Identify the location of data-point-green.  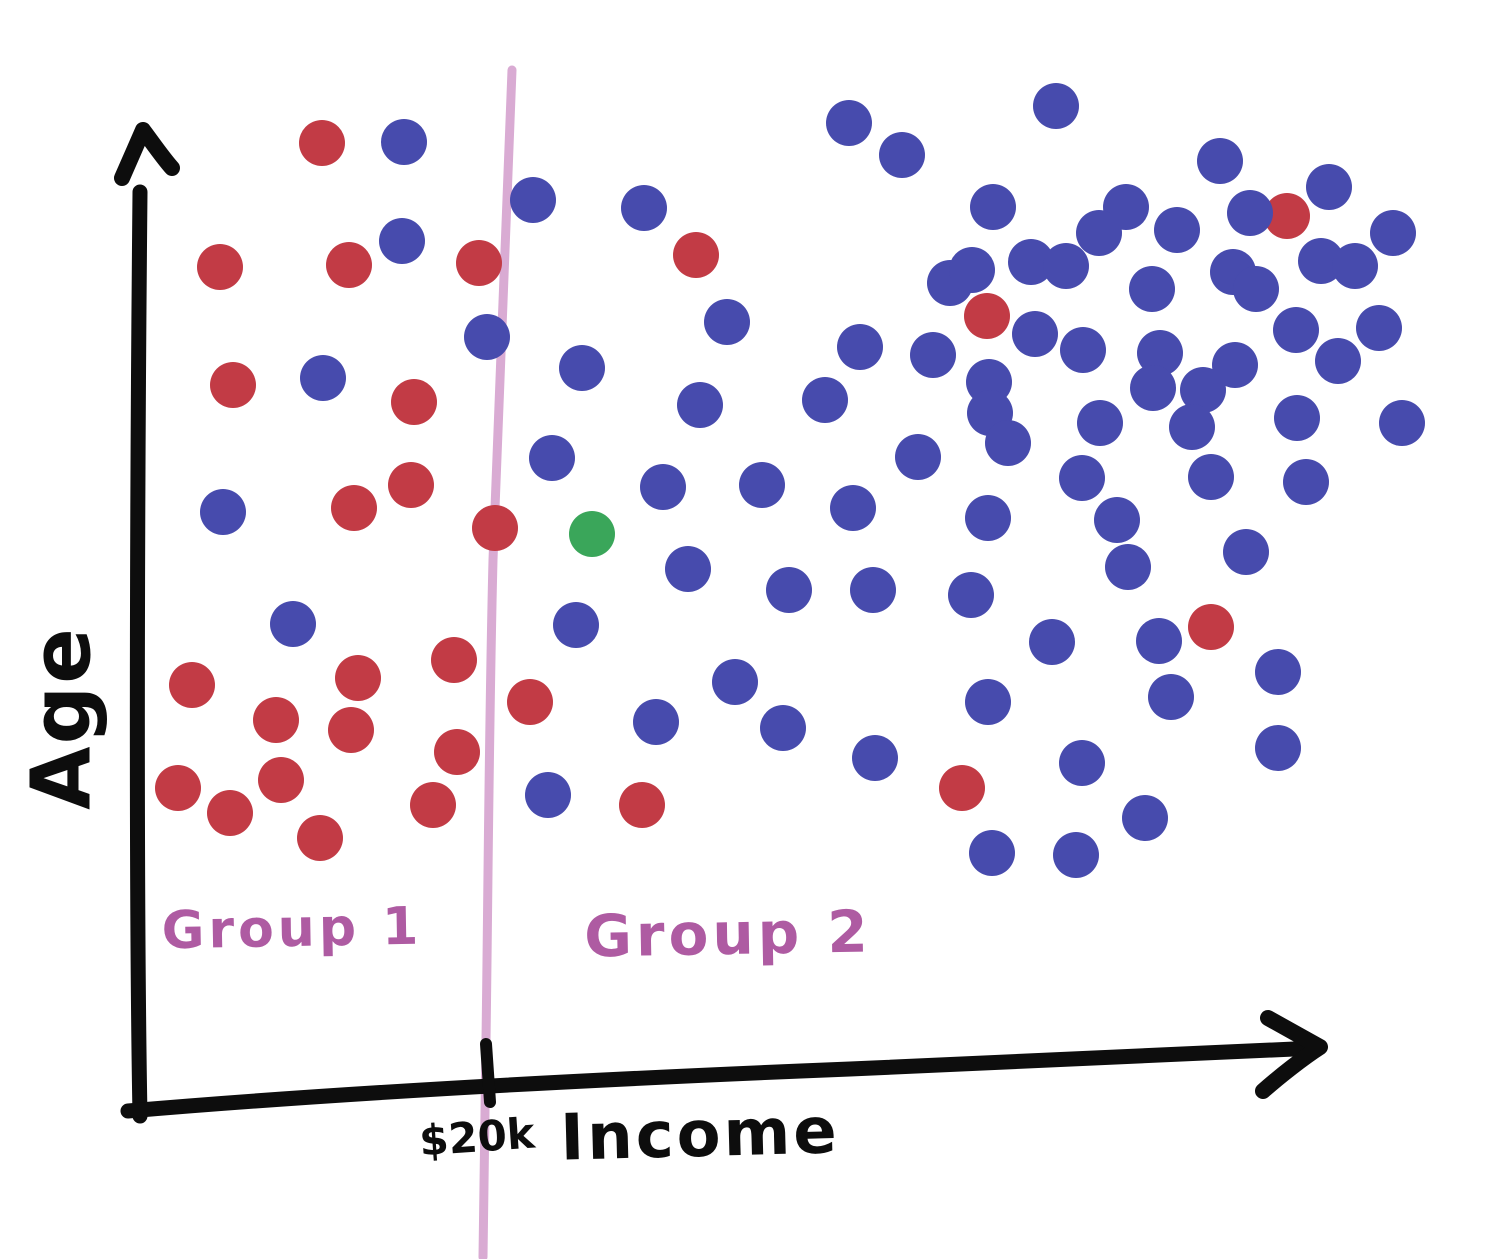
(592, 534).